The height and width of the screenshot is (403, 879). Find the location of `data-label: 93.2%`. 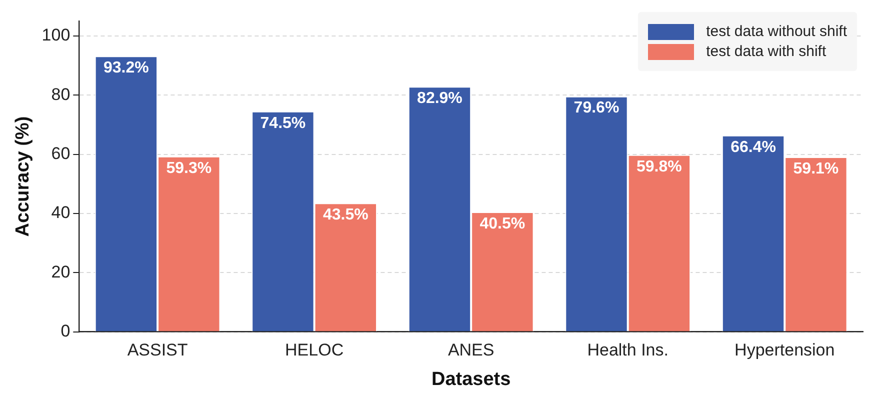

data-label: 93.2% is located at coordinates (126, 68).